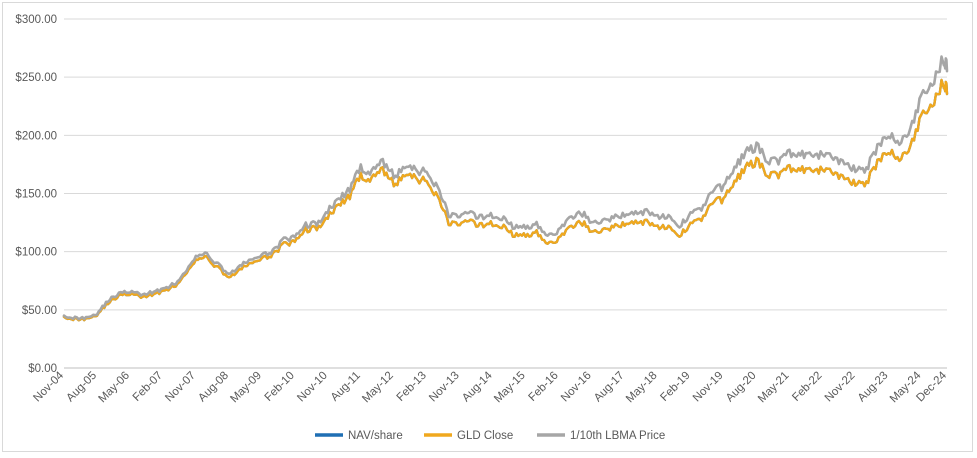 The image size is (977, 458). What do you see at coordinates (375, 436) in the screenshot?
I see `legend-label: NAV/share` at bounding box center [375, 436].